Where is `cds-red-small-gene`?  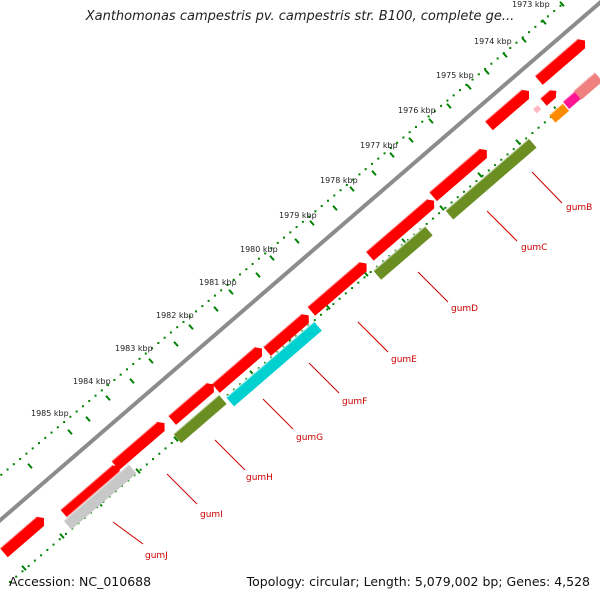 cds-red-small-gene is located at coordinates (548, 97).